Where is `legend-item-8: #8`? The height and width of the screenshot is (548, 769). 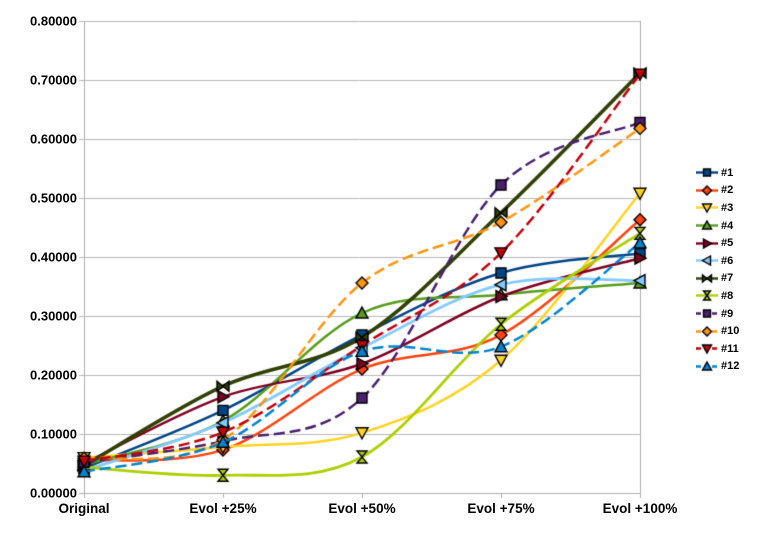 legend-item-8: #8 is located at coordinates (717, 296).